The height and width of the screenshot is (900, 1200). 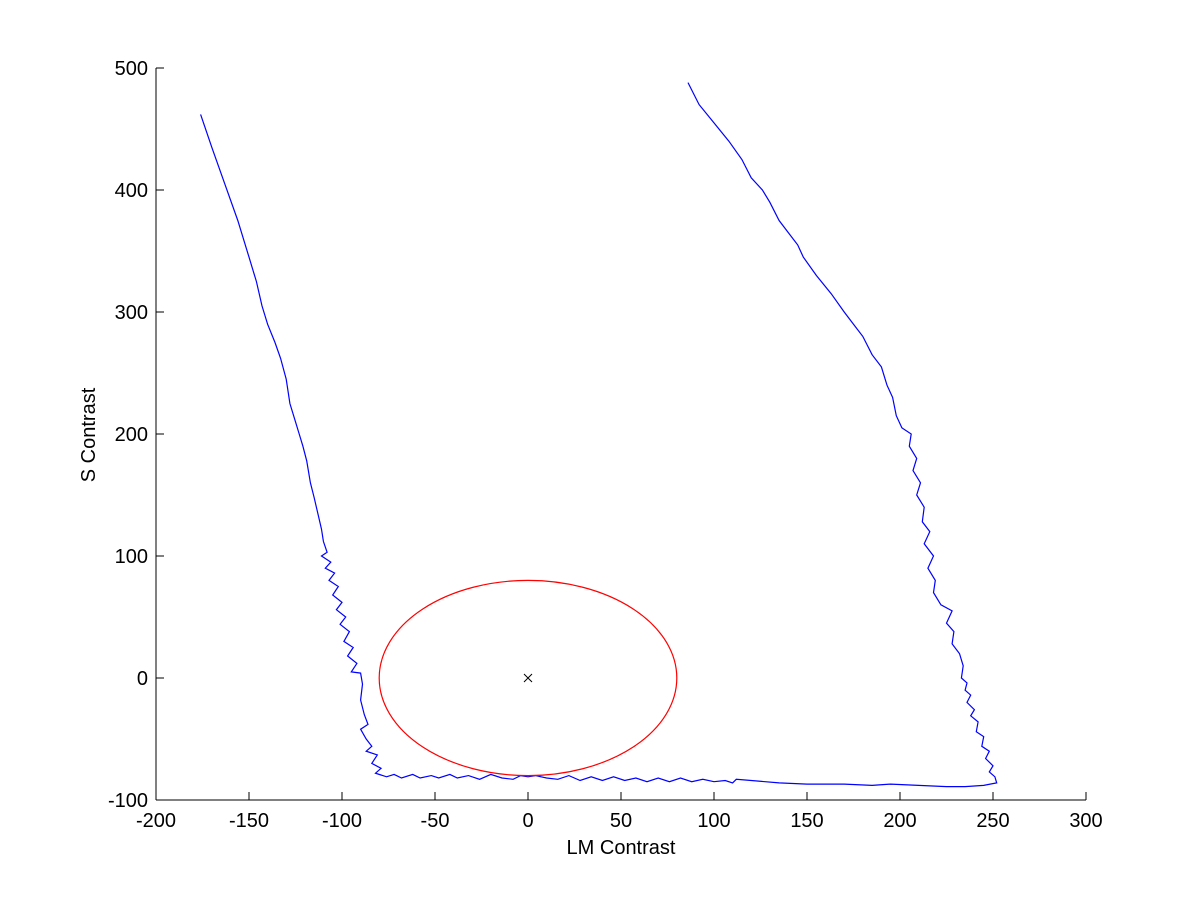 What do you see at coordinates (1085, 821) in the screenshot?
I see `x-tick-label-10: 300` at bounding box center [1085, 821].